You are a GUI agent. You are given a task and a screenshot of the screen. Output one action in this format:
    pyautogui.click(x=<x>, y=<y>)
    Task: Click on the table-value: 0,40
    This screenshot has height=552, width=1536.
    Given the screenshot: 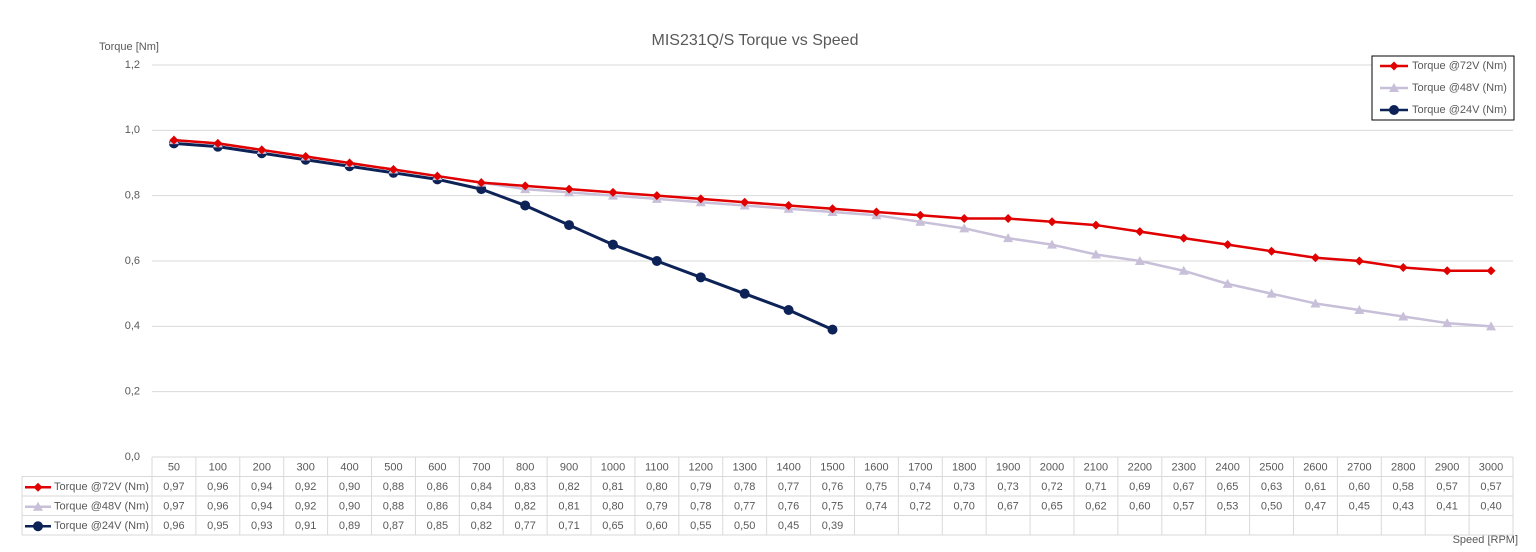 What is the action you would take?
    pyautogui.click(x=1490, y=507)
    